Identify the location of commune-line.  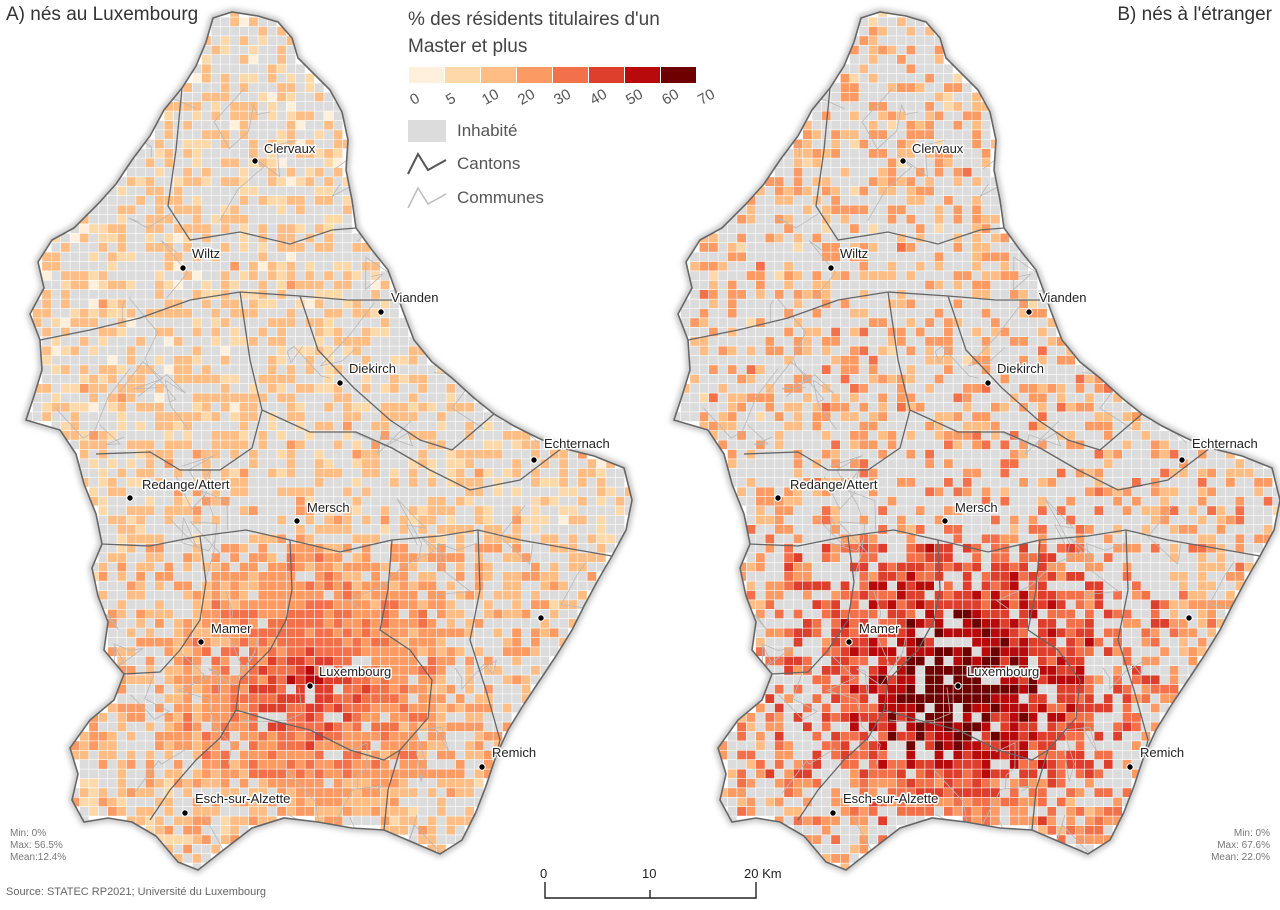
(242, 119).